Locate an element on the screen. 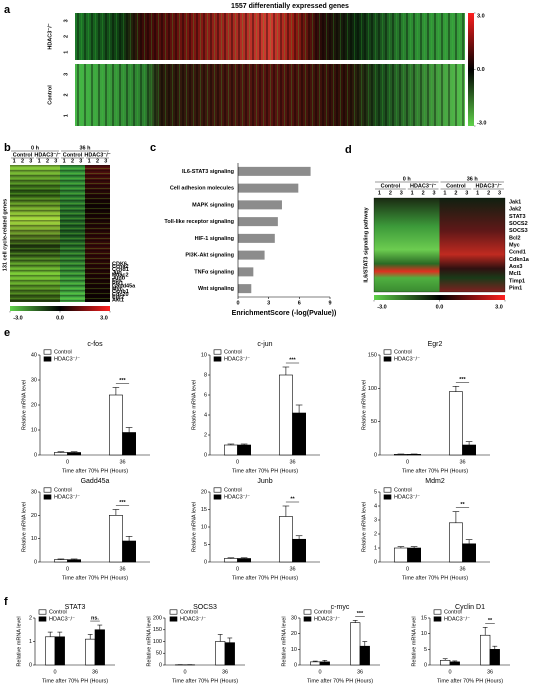 This screenshot has height=685, width=534. category-label: Cell adhesion molecules is located at coordinates (202, 189).